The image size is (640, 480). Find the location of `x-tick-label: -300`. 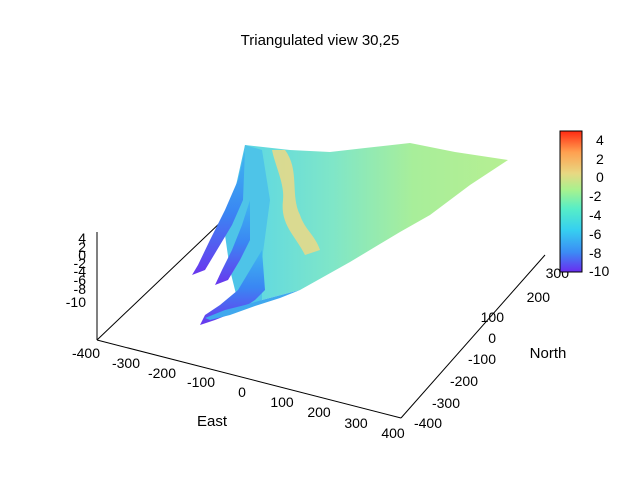

x-tick-label: -300 is located at coordinates (126, 363).